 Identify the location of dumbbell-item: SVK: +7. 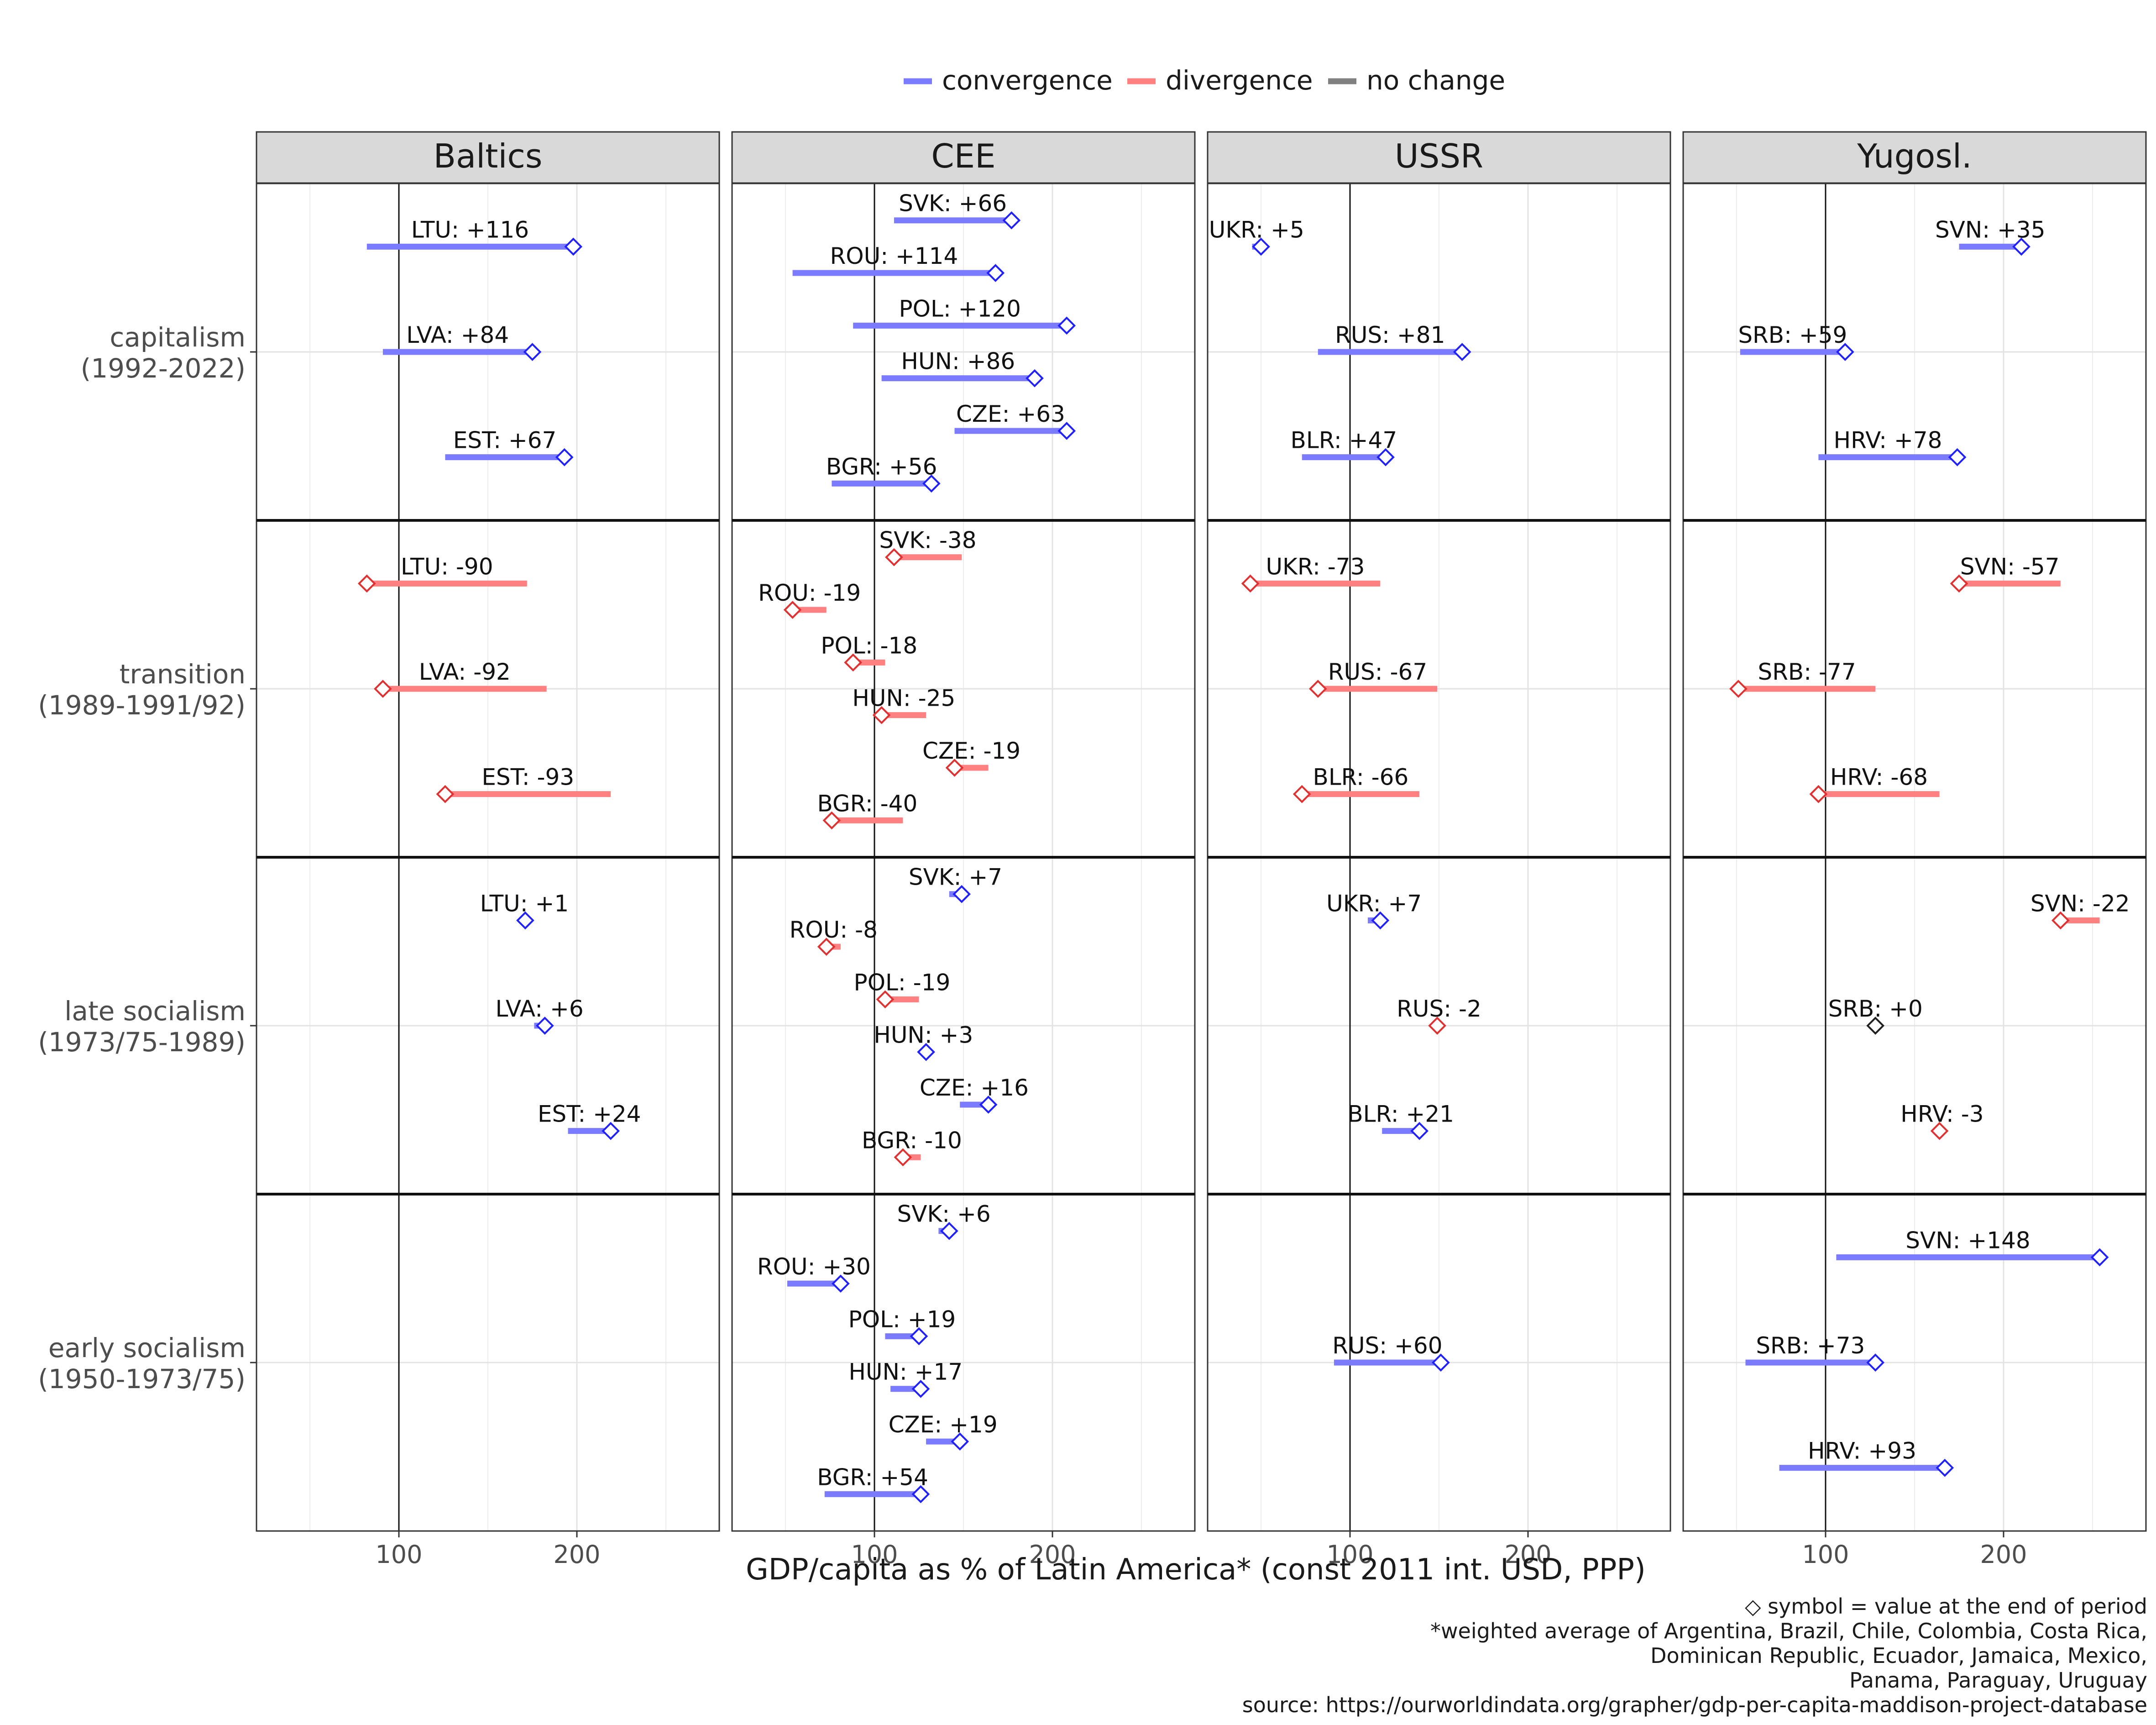
(955, 883).